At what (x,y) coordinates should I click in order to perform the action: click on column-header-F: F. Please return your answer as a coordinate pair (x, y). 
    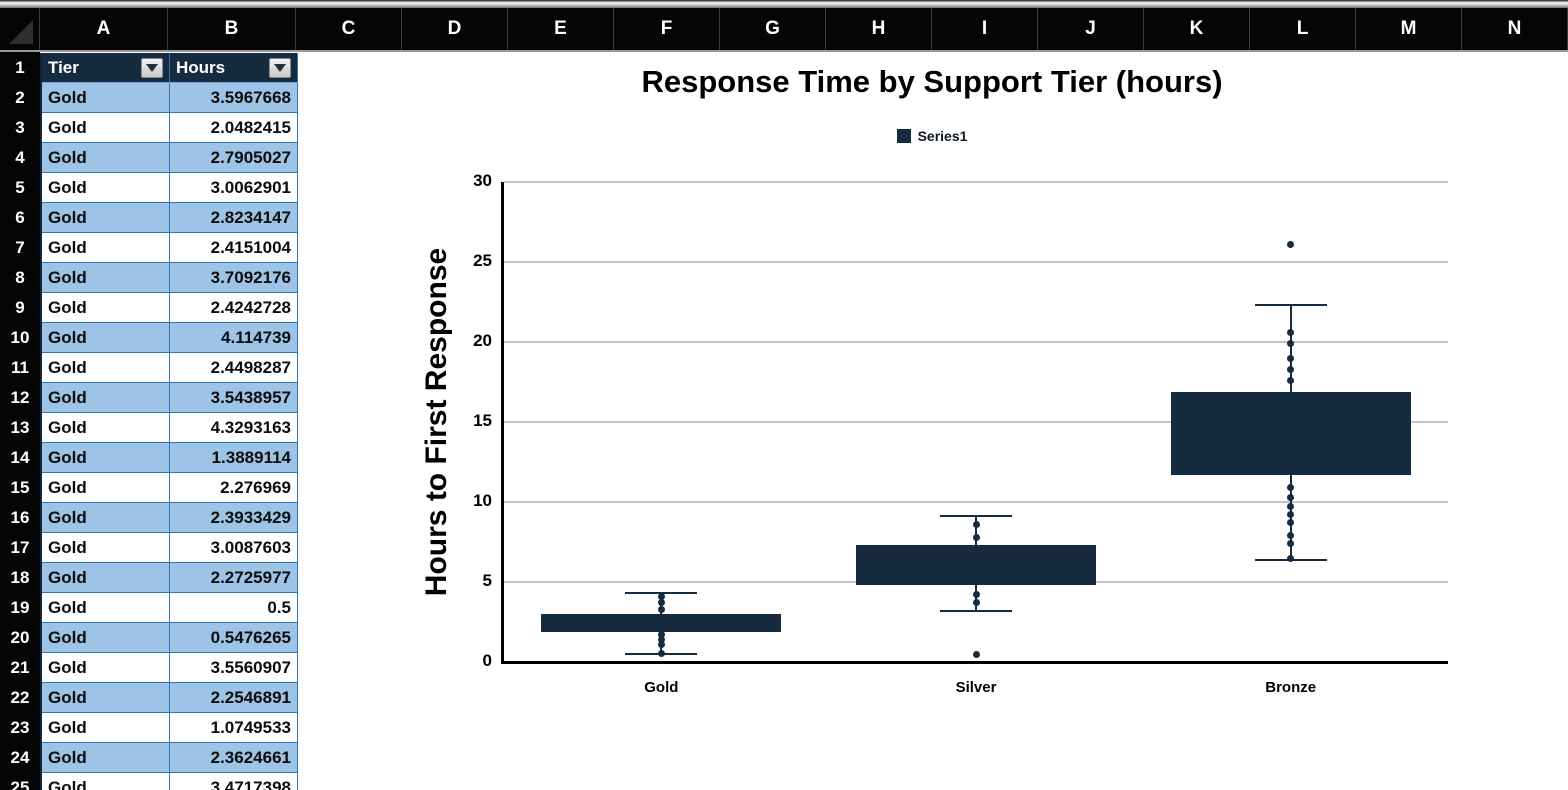
    Looking at the image, I should click on (667, 29).